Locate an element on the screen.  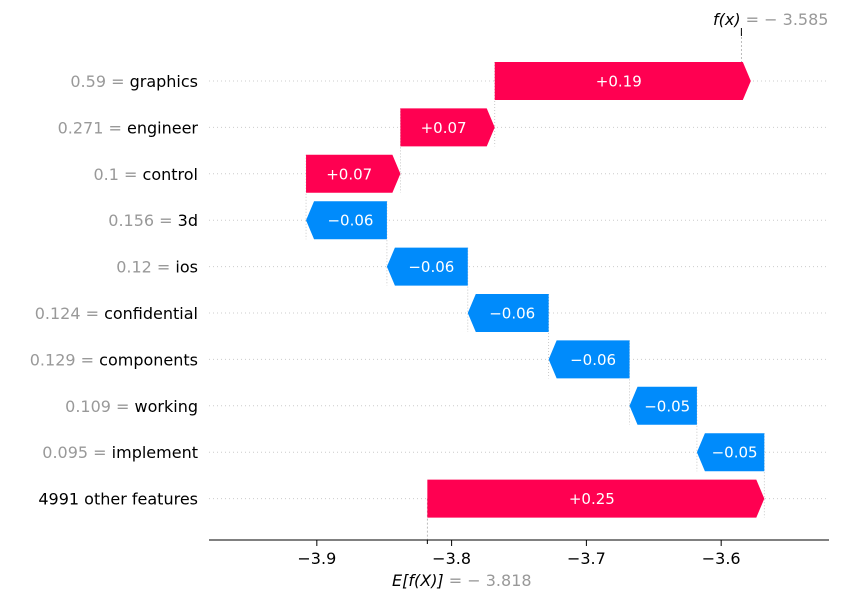
feature-name: ios is located at coordinates (186, 267).